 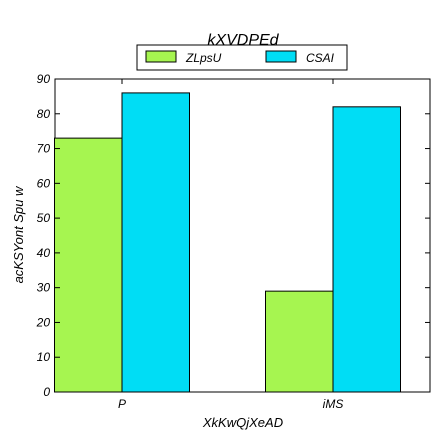 I want to click on bar-zlpsu-ims, so click(x=299, y=341).